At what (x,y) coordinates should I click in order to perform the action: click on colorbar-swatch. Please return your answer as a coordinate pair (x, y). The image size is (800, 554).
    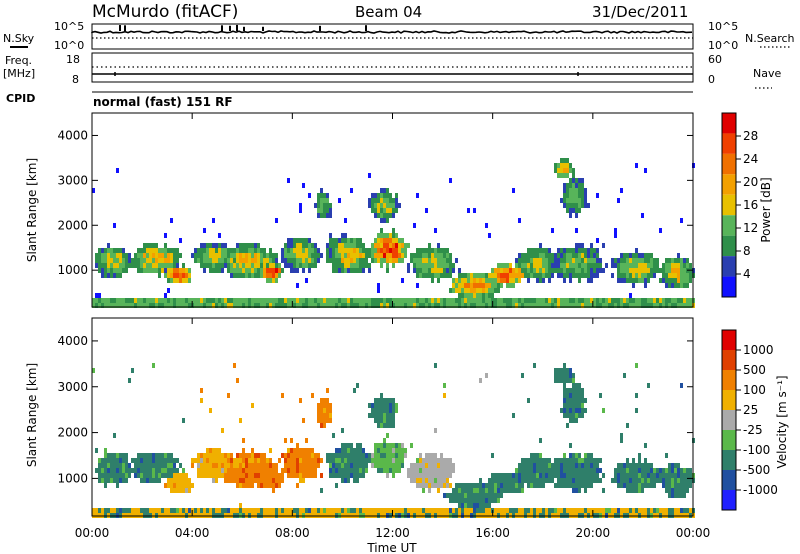
    Looking at the image, I should click on (729, 340).